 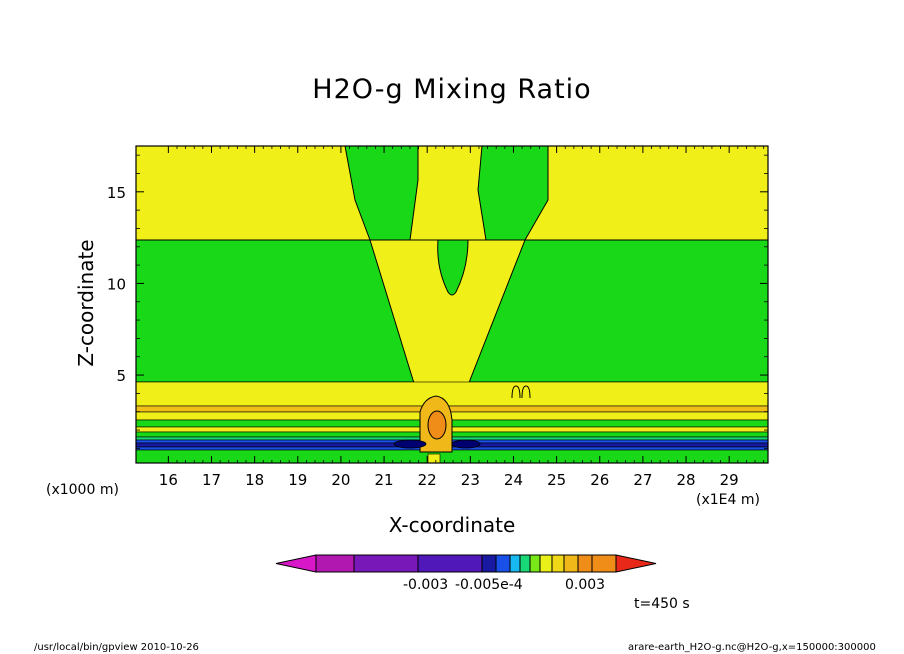 What do you see at coordinates (254, 480) in the screenshot?
I see `x-tick-label-18: 18` at bounding box center [254, 480].